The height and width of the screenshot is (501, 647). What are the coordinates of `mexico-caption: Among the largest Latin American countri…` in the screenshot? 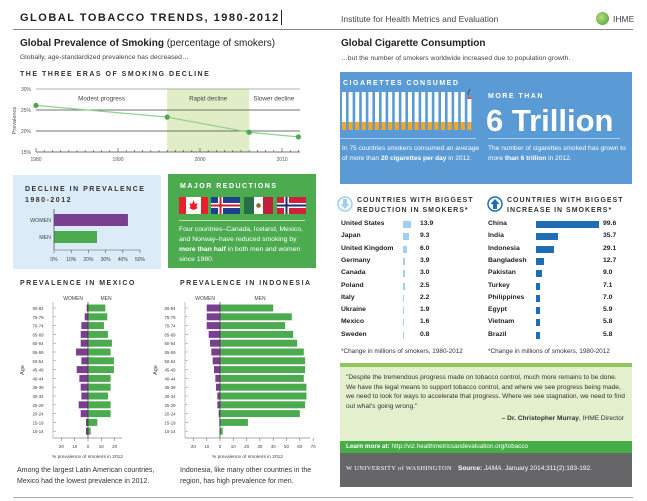 It's located at (86, 476).